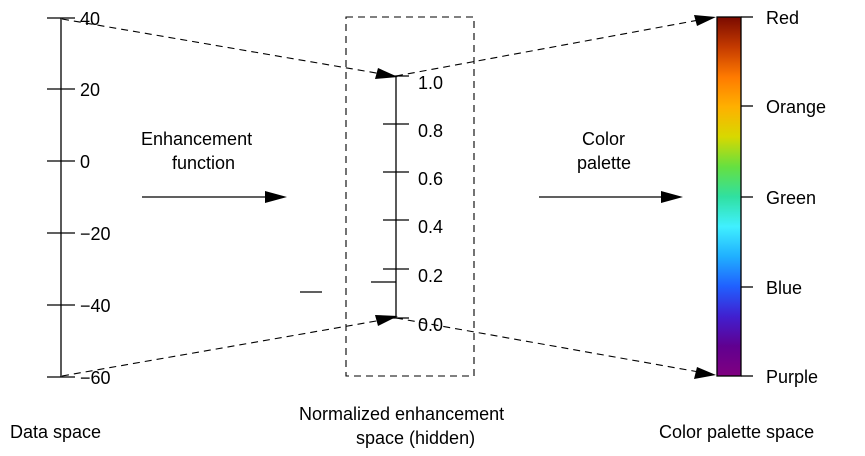 The width and height of the screenshot is (865, 456). I want to click on data-tick-label: 0, so click(85, 162).